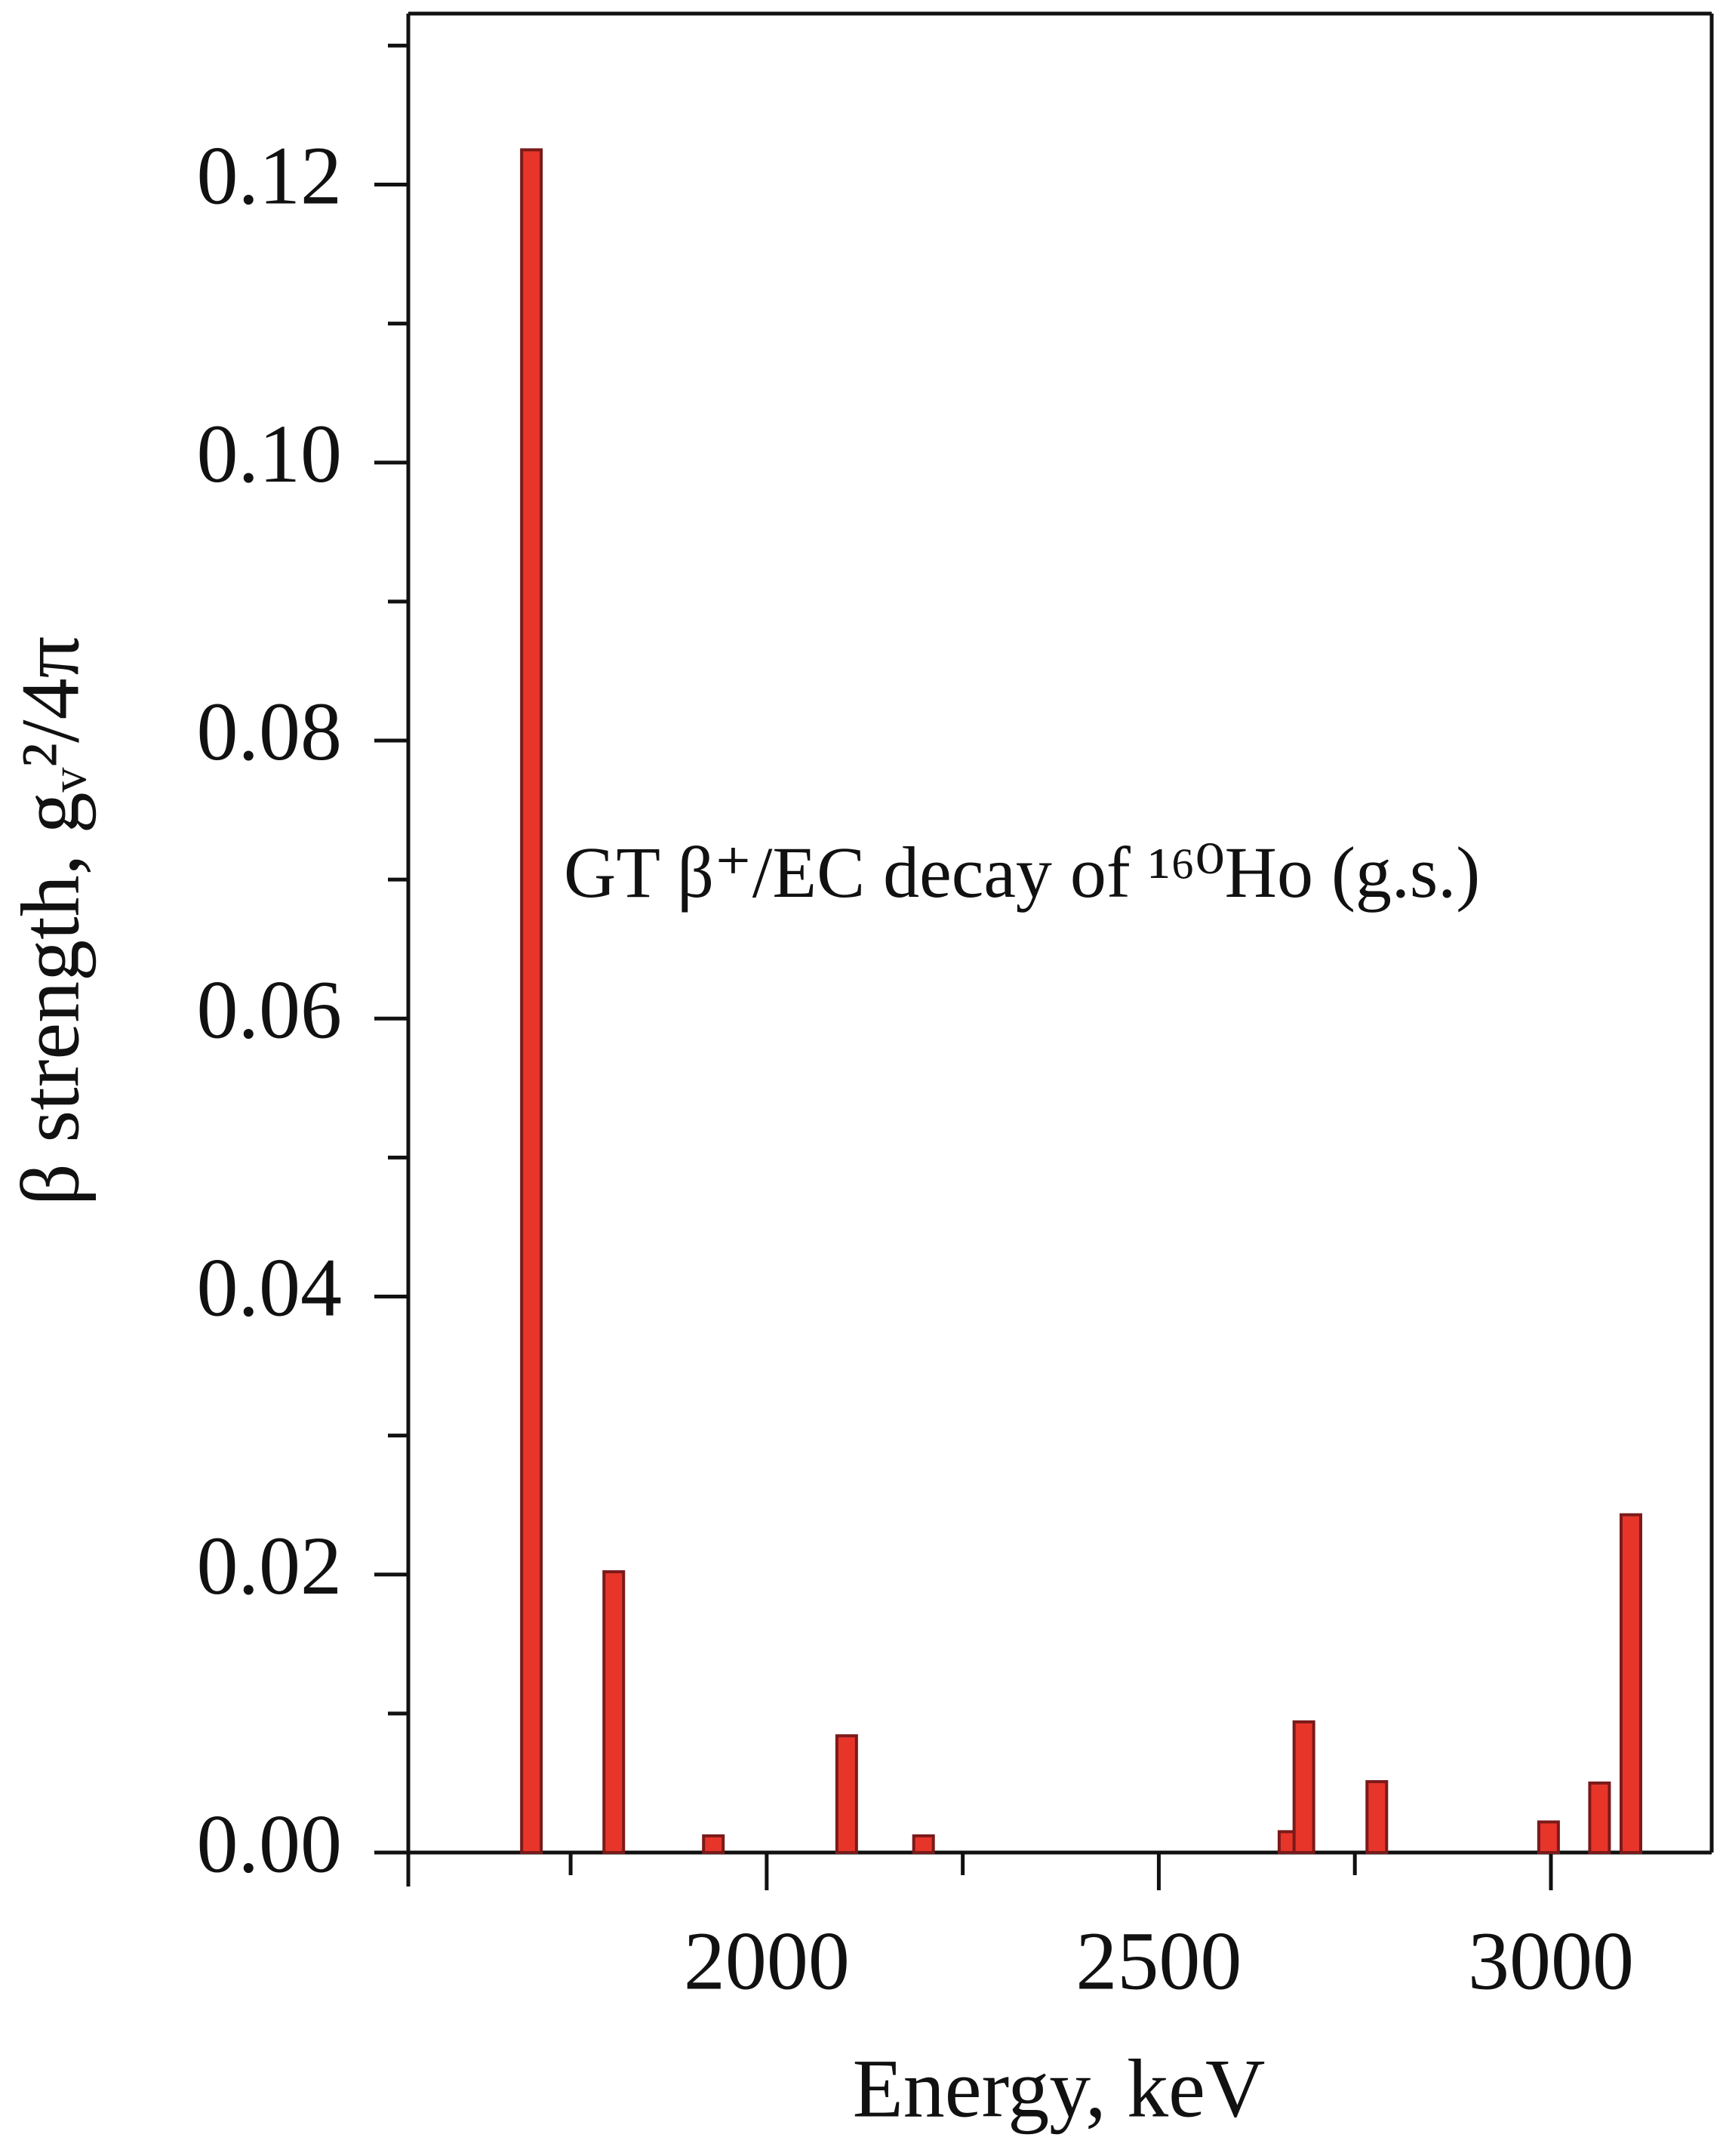 The image size is (1723, 2156). I want to click on y-tick-label: 0.02, so click(270, 1566).